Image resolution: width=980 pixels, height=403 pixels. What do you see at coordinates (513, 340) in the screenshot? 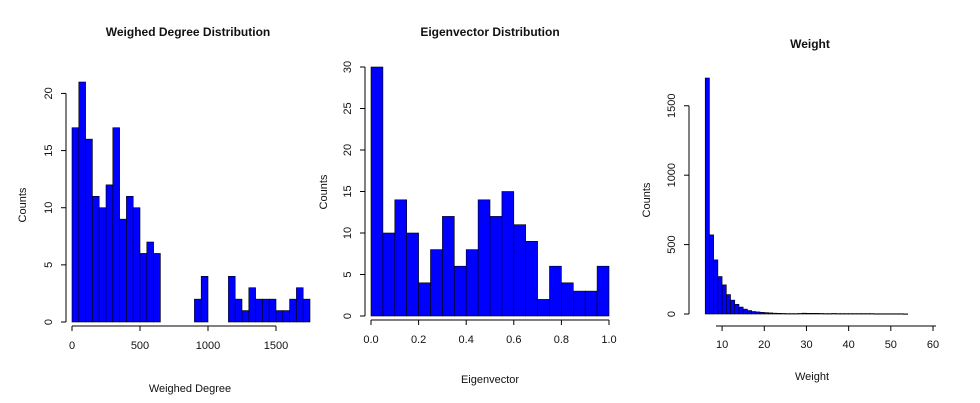
I see `x-tick-label: 0.6` at bounding box center [513, 340].